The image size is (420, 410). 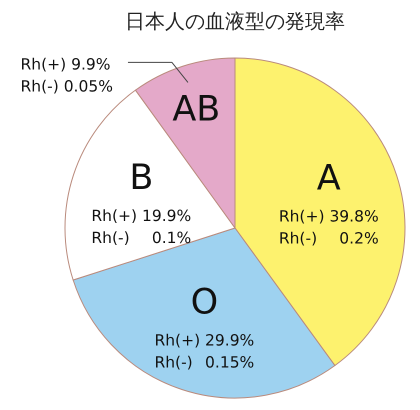 I want to click on annotation: Rh(-) 0.1%, so click(x=141, y=238).